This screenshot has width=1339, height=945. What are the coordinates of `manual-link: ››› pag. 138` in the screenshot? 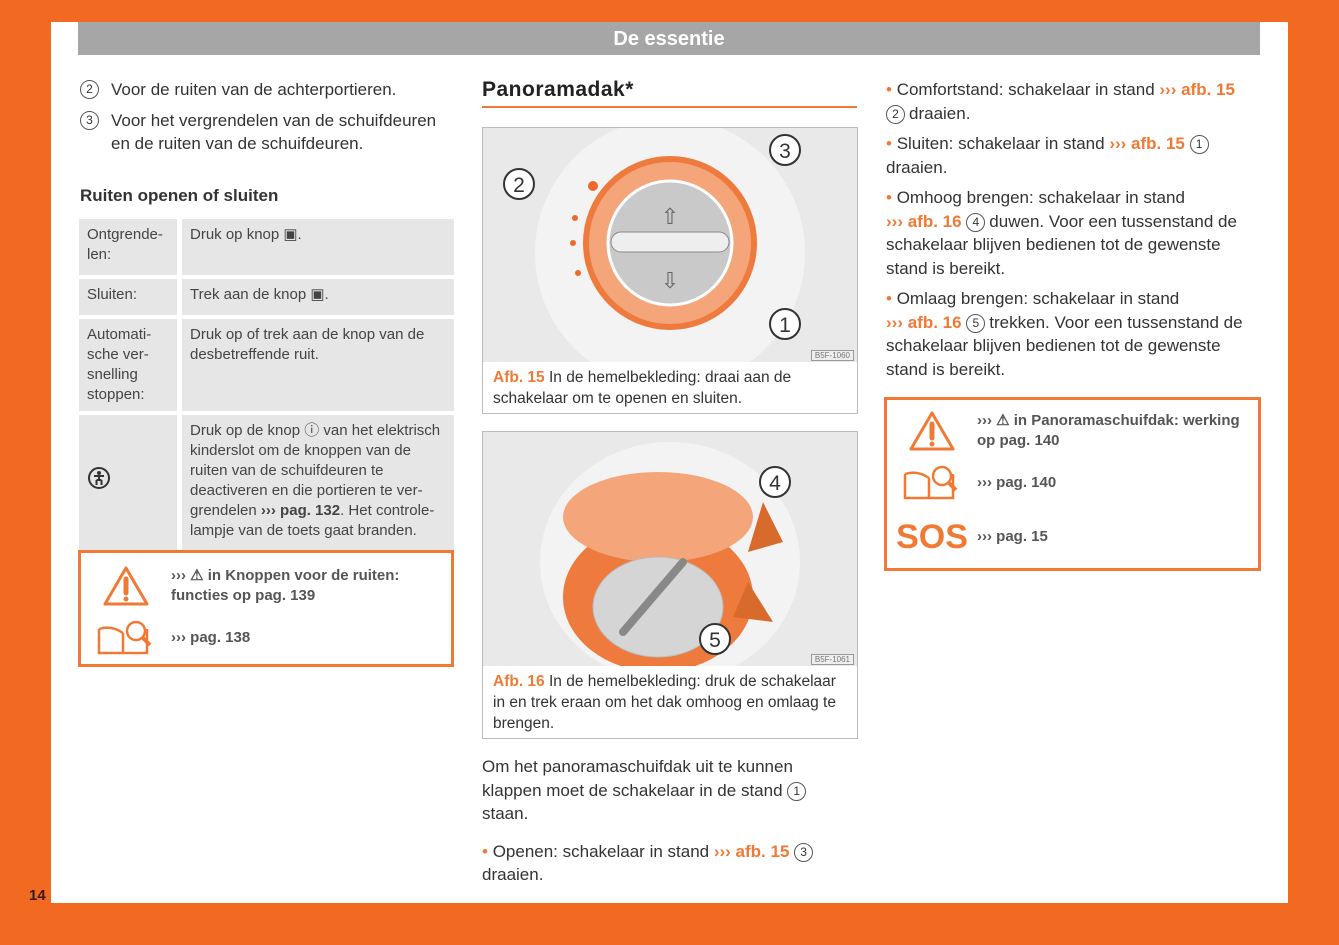 It's located at (211, 637).